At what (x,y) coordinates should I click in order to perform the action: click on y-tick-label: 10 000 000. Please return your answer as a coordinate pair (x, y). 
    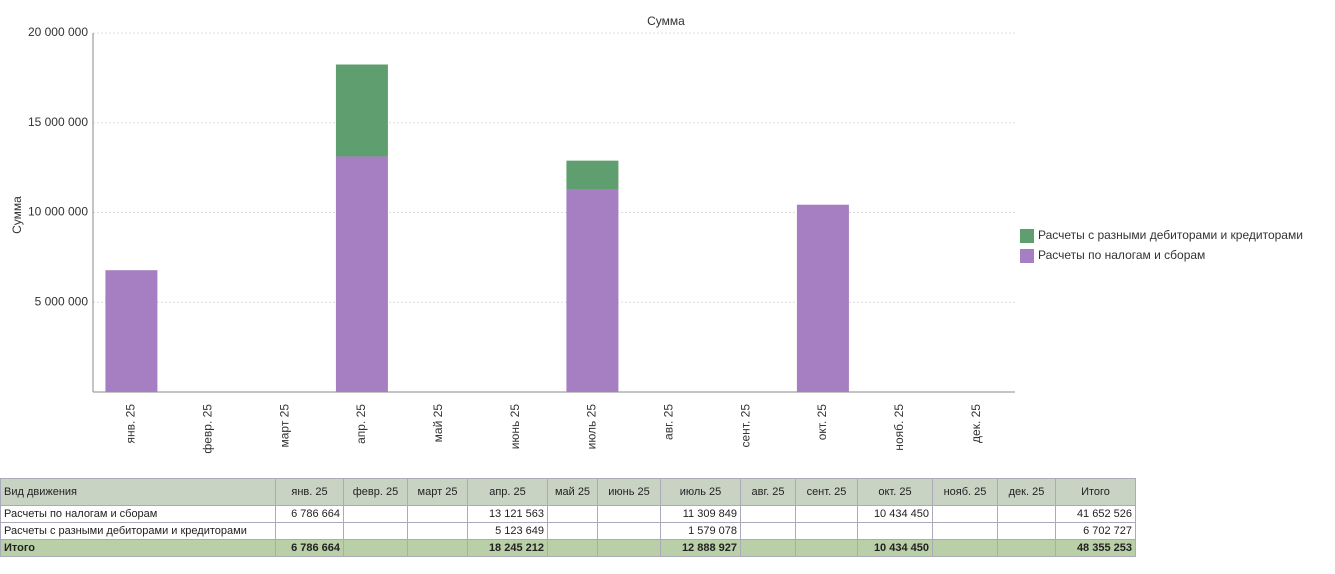
    Looking at the image, I should click on (58, 212).